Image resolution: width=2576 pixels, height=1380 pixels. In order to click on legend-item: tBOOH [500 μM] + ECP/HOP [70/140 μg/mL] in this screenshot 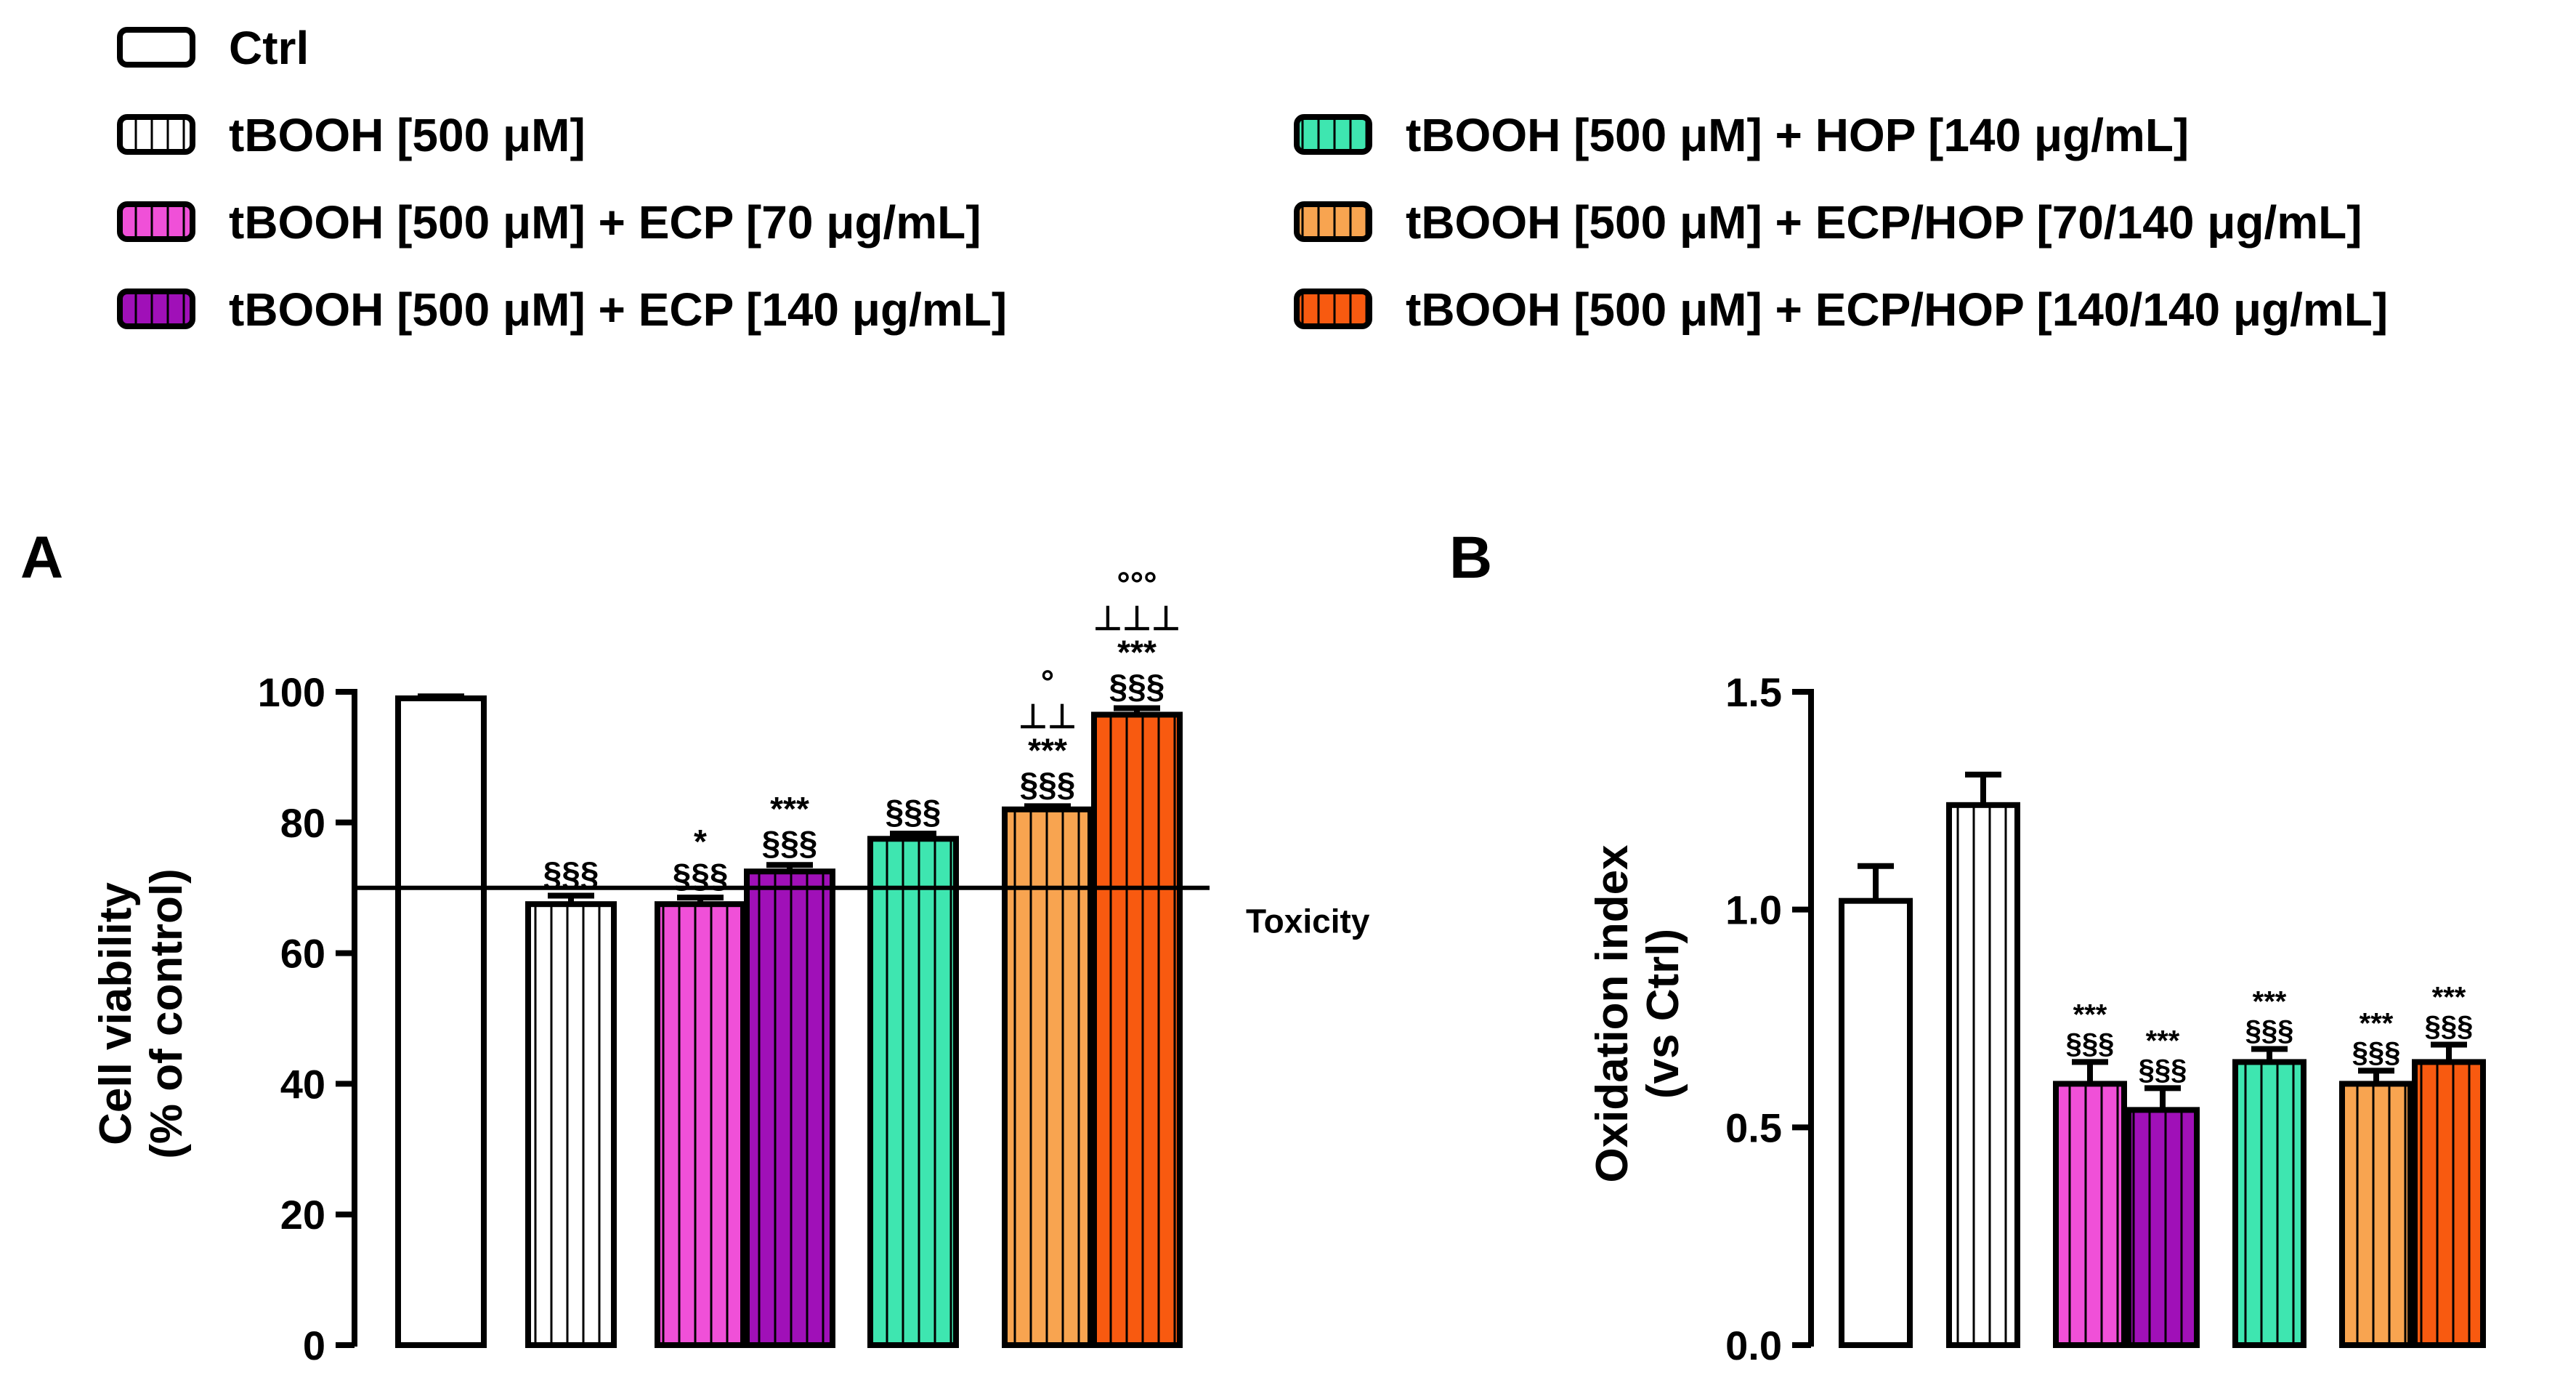, I will do `click(1828, 222)`.